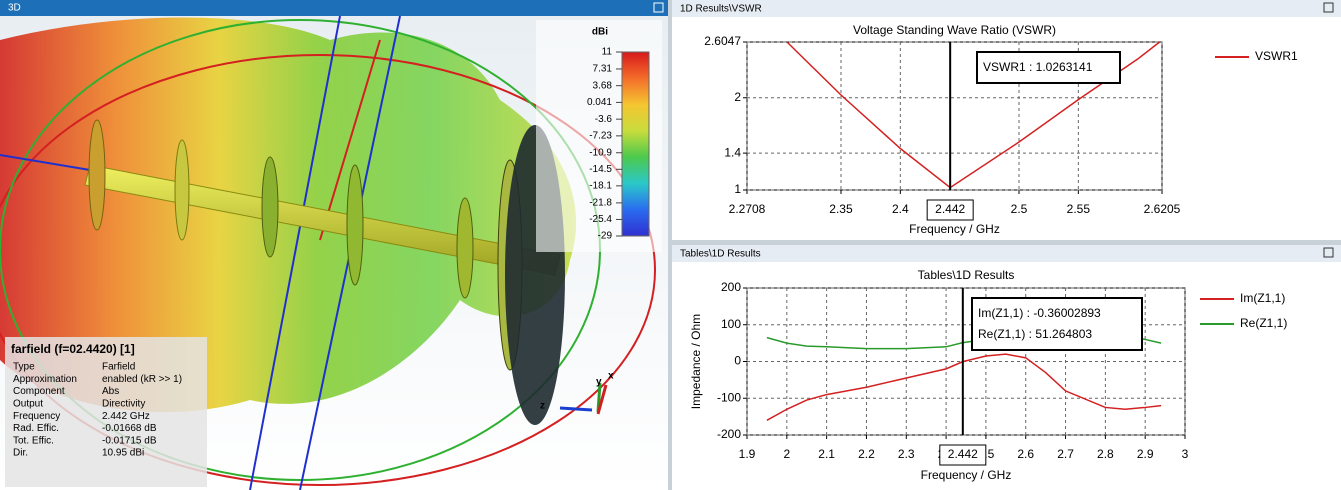  What do you see at coordinates (1019, 209) in the screenshot?
I see `x-tick-label: 2.5` at bounding box center [1019, 209].